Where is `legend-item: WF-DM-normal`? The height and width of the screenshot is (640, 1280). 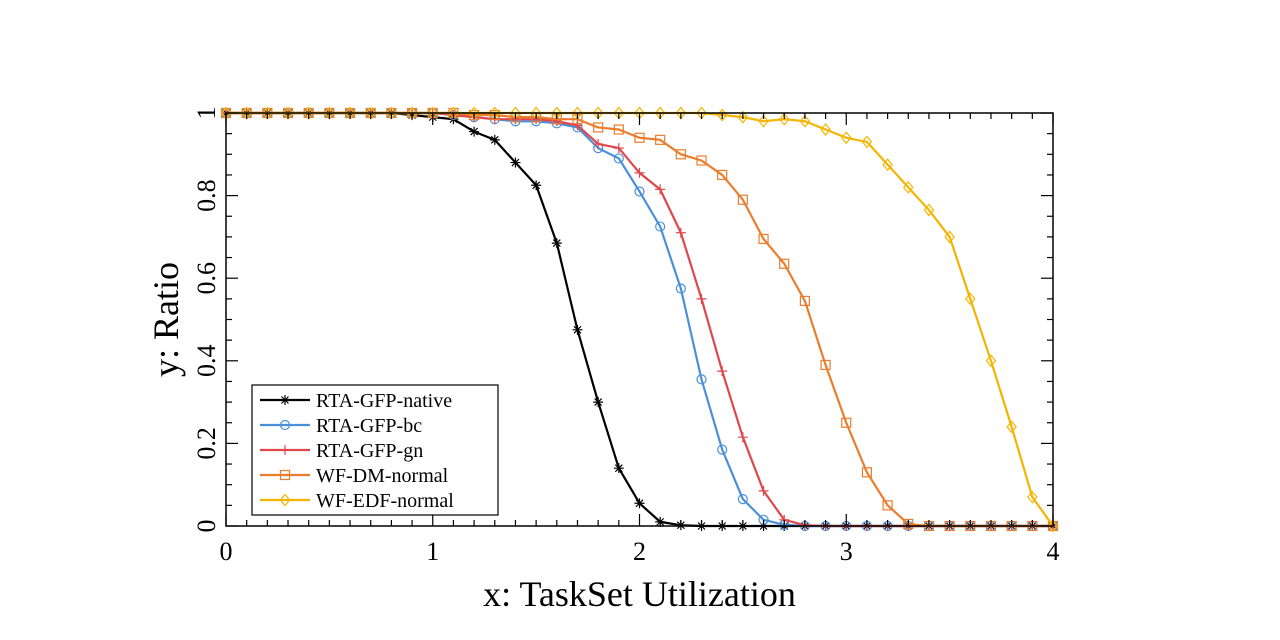 legend-item: WF-DM-normal is located at coordinates (354, 476).